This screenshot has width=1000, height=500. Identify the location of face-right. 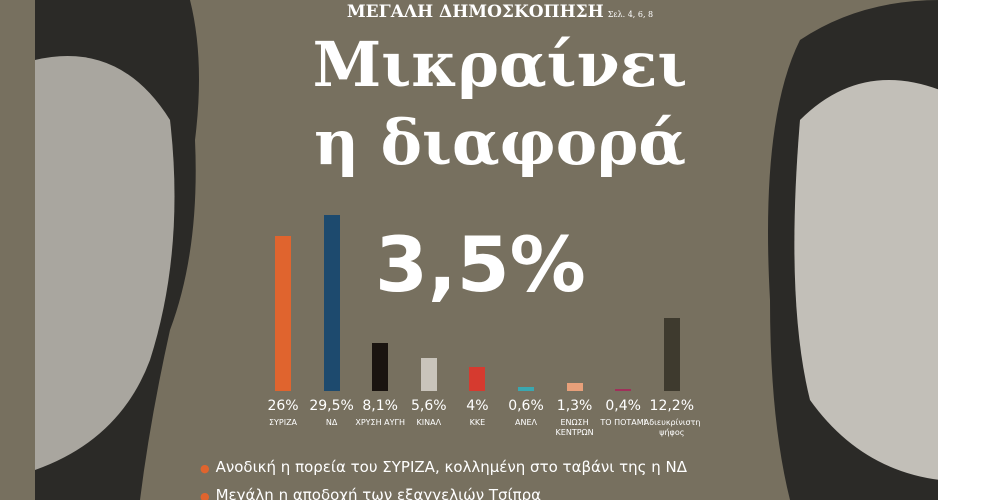
(867, 280).